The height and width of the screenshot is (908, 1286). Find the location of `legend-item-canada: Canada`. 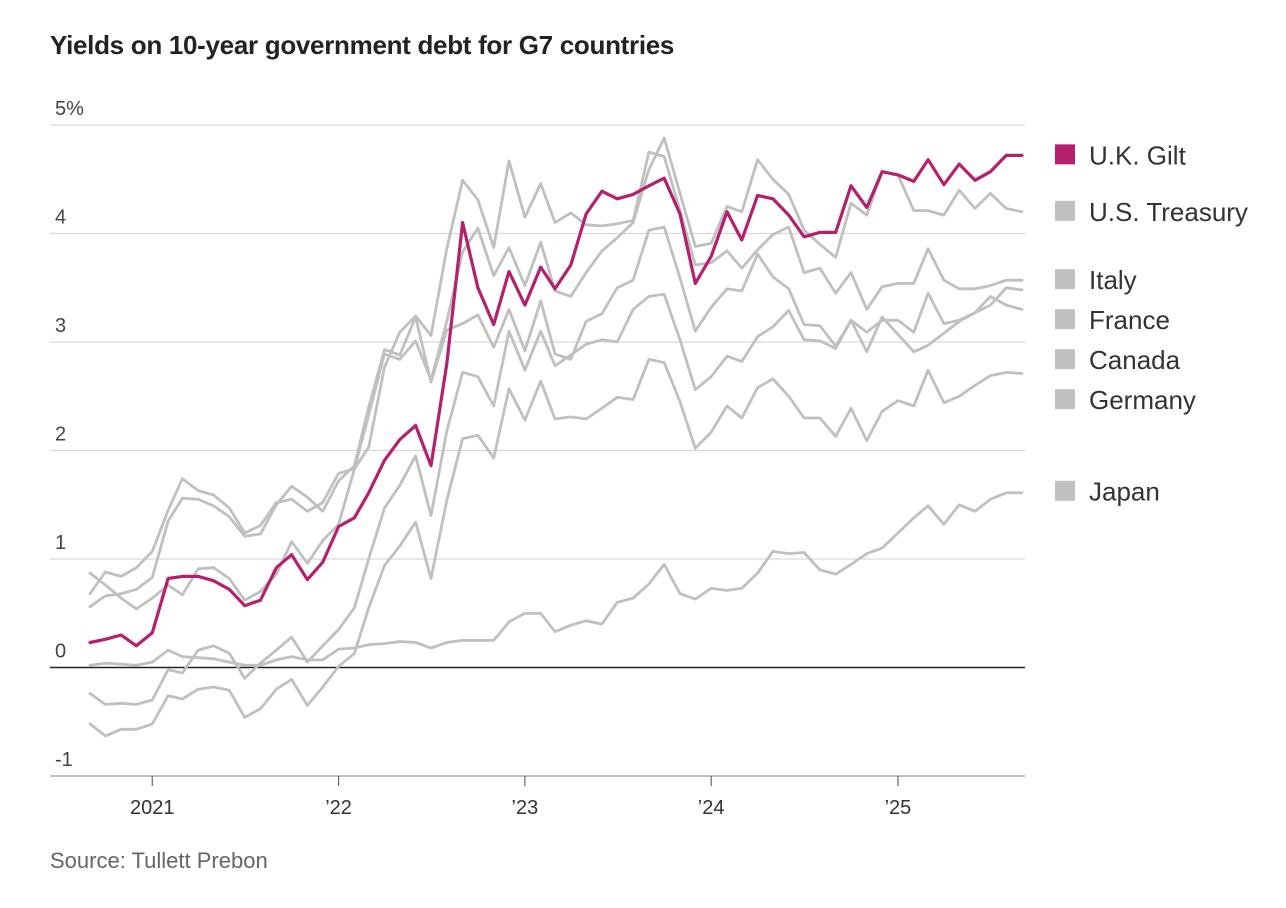

legend-item-canada: Canada is located at coordinates (1118, 360).